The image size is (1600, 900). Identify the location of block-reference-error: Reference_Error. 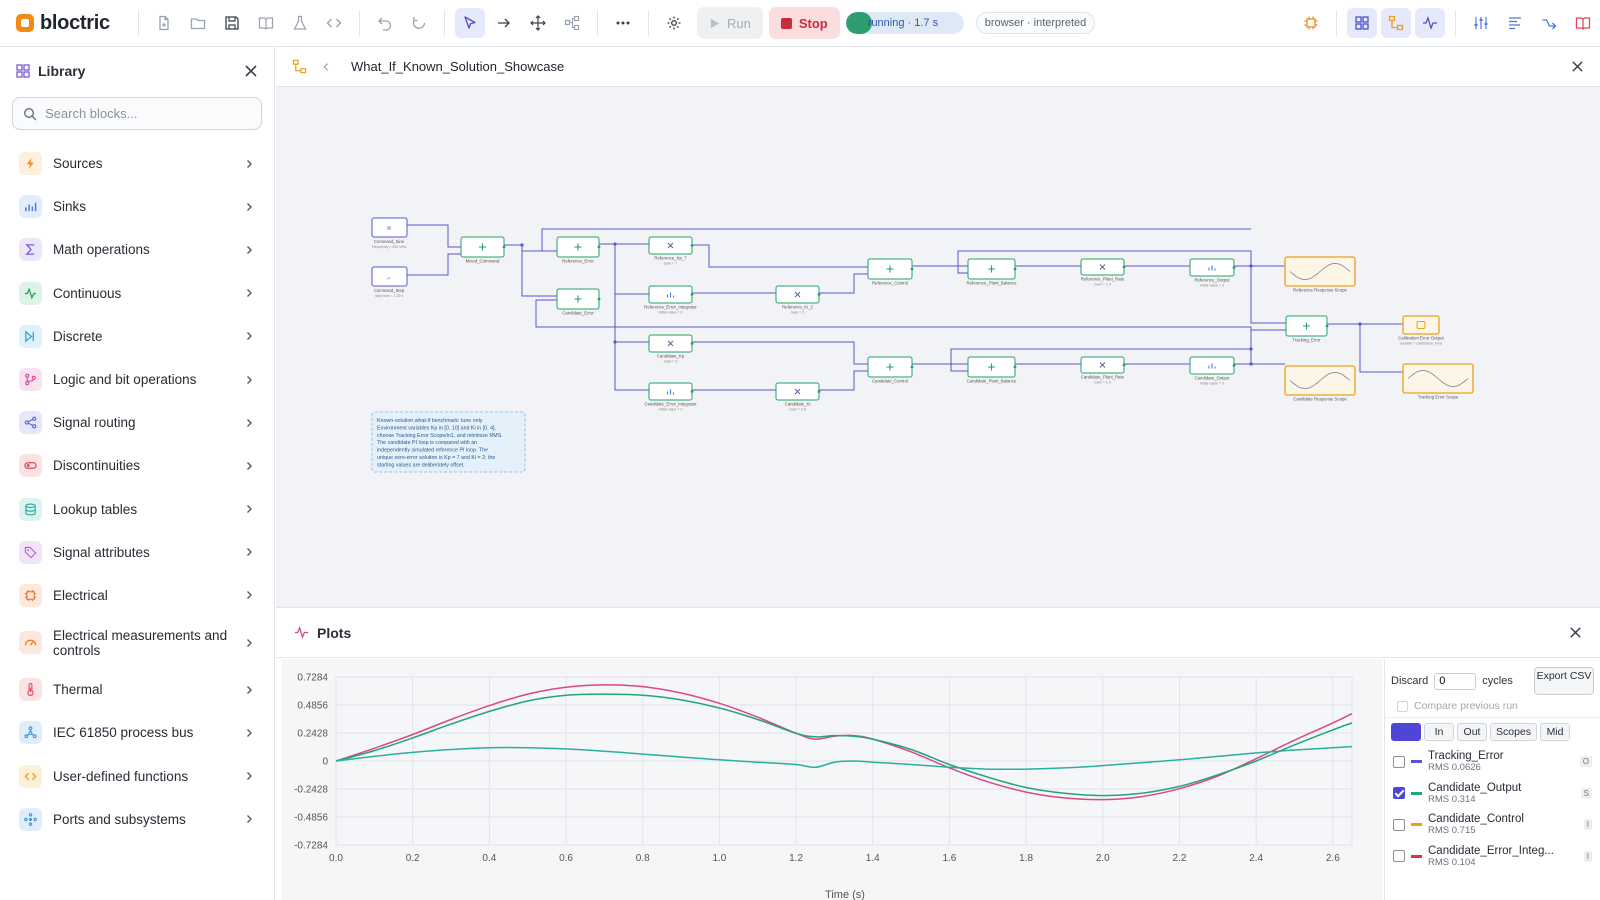
(578, 250).